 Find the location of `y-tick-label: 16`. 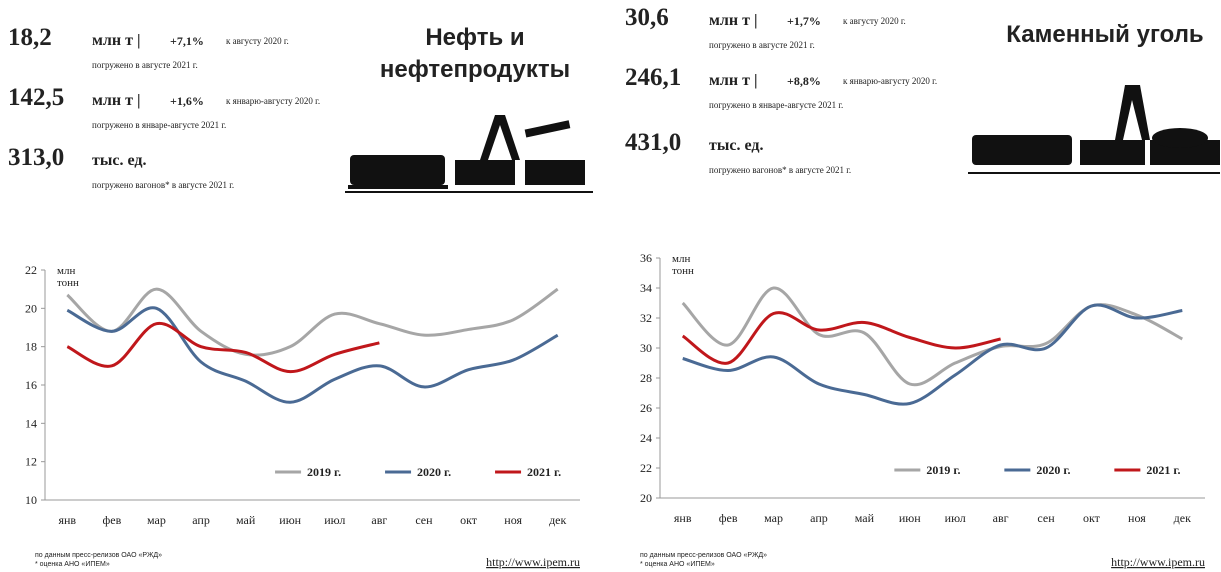

y-tick-label: 16 is located at coordinates (31, 385).